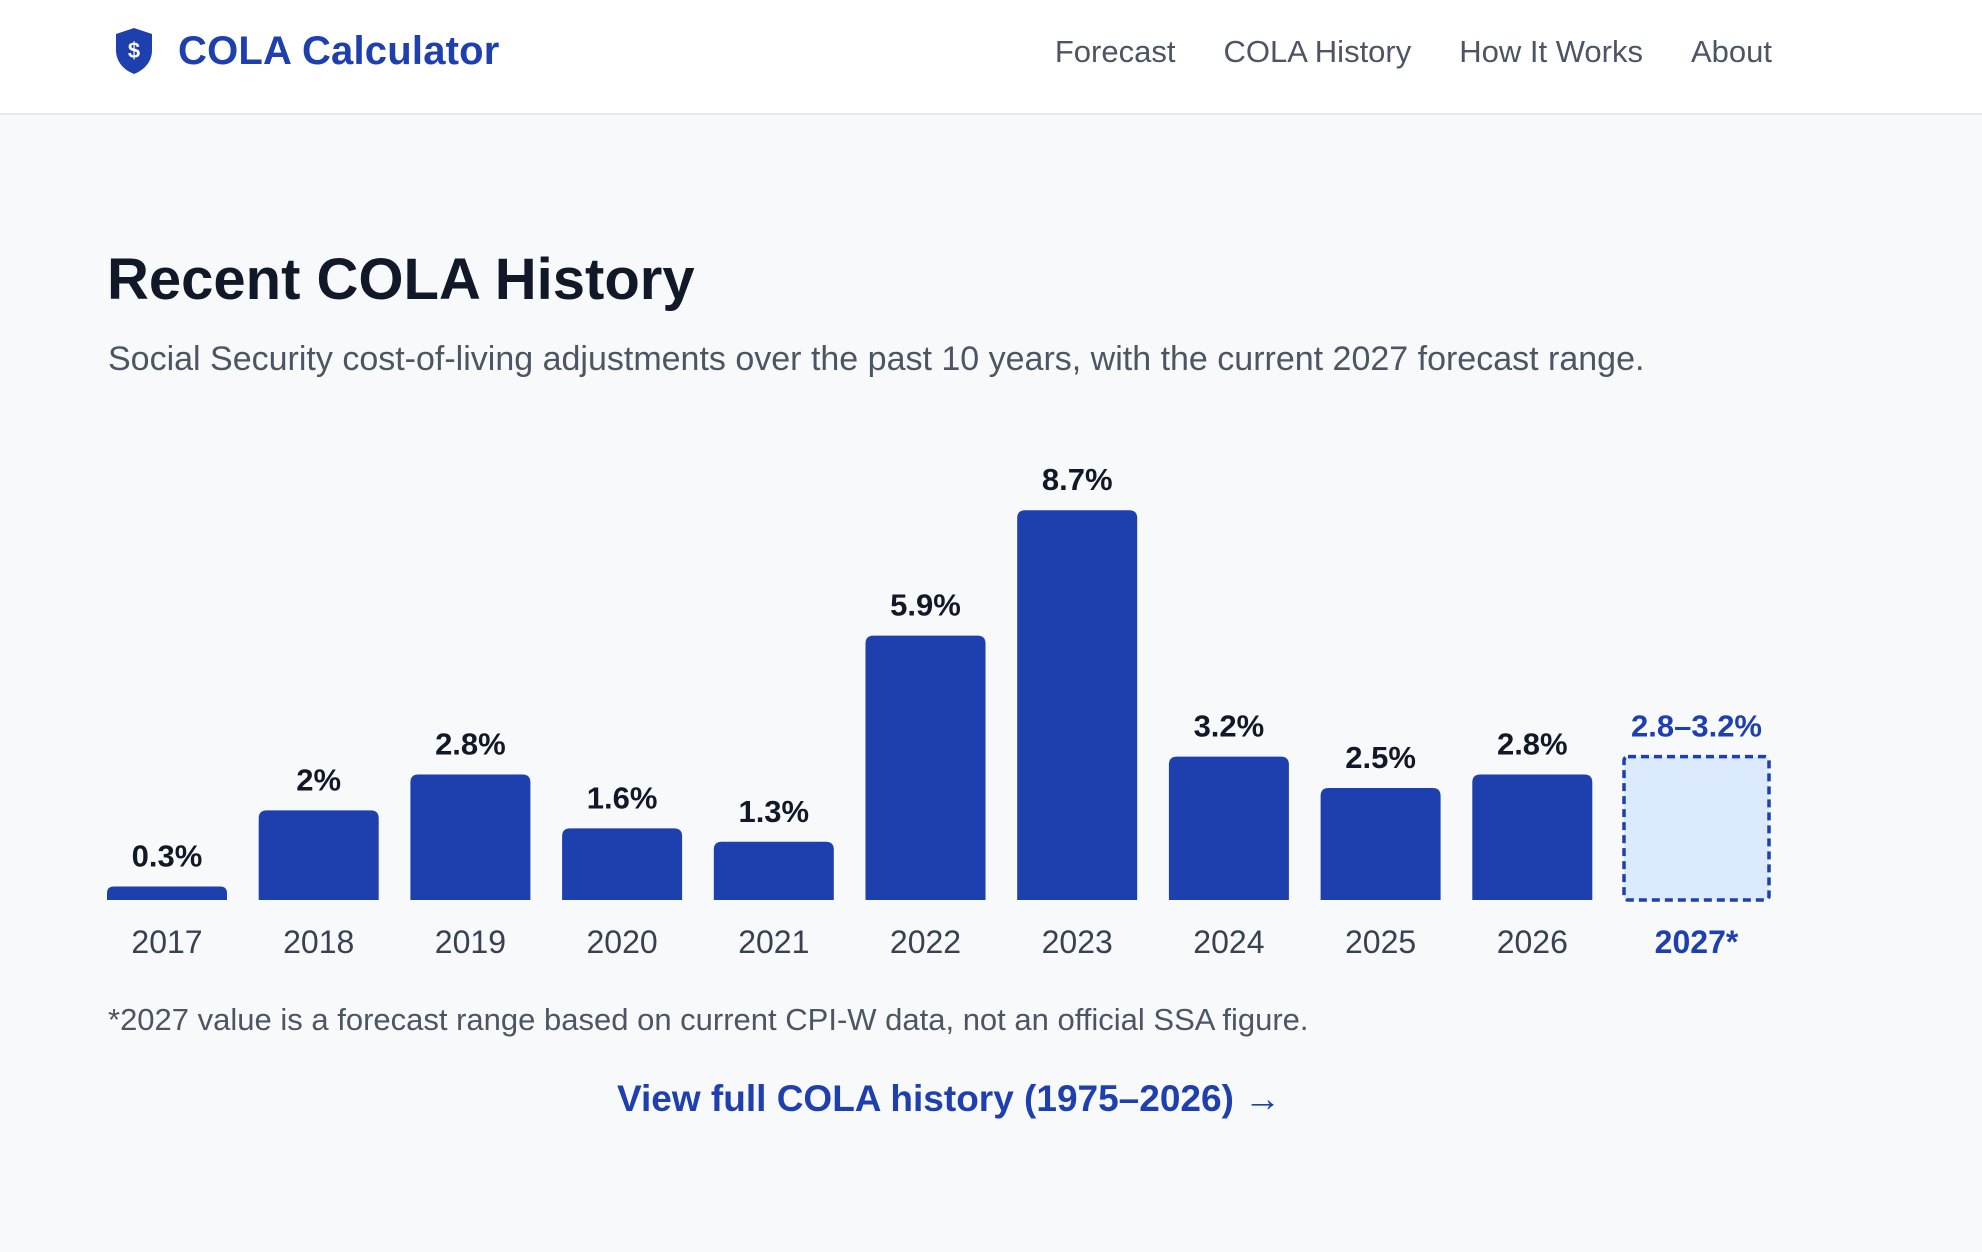 Image resolution: width=1982 pixels, height=1252 pixels. Describe the element at coordinates (166, 942) in the screenshot. I see `year-label-2017: 2017` at that location.